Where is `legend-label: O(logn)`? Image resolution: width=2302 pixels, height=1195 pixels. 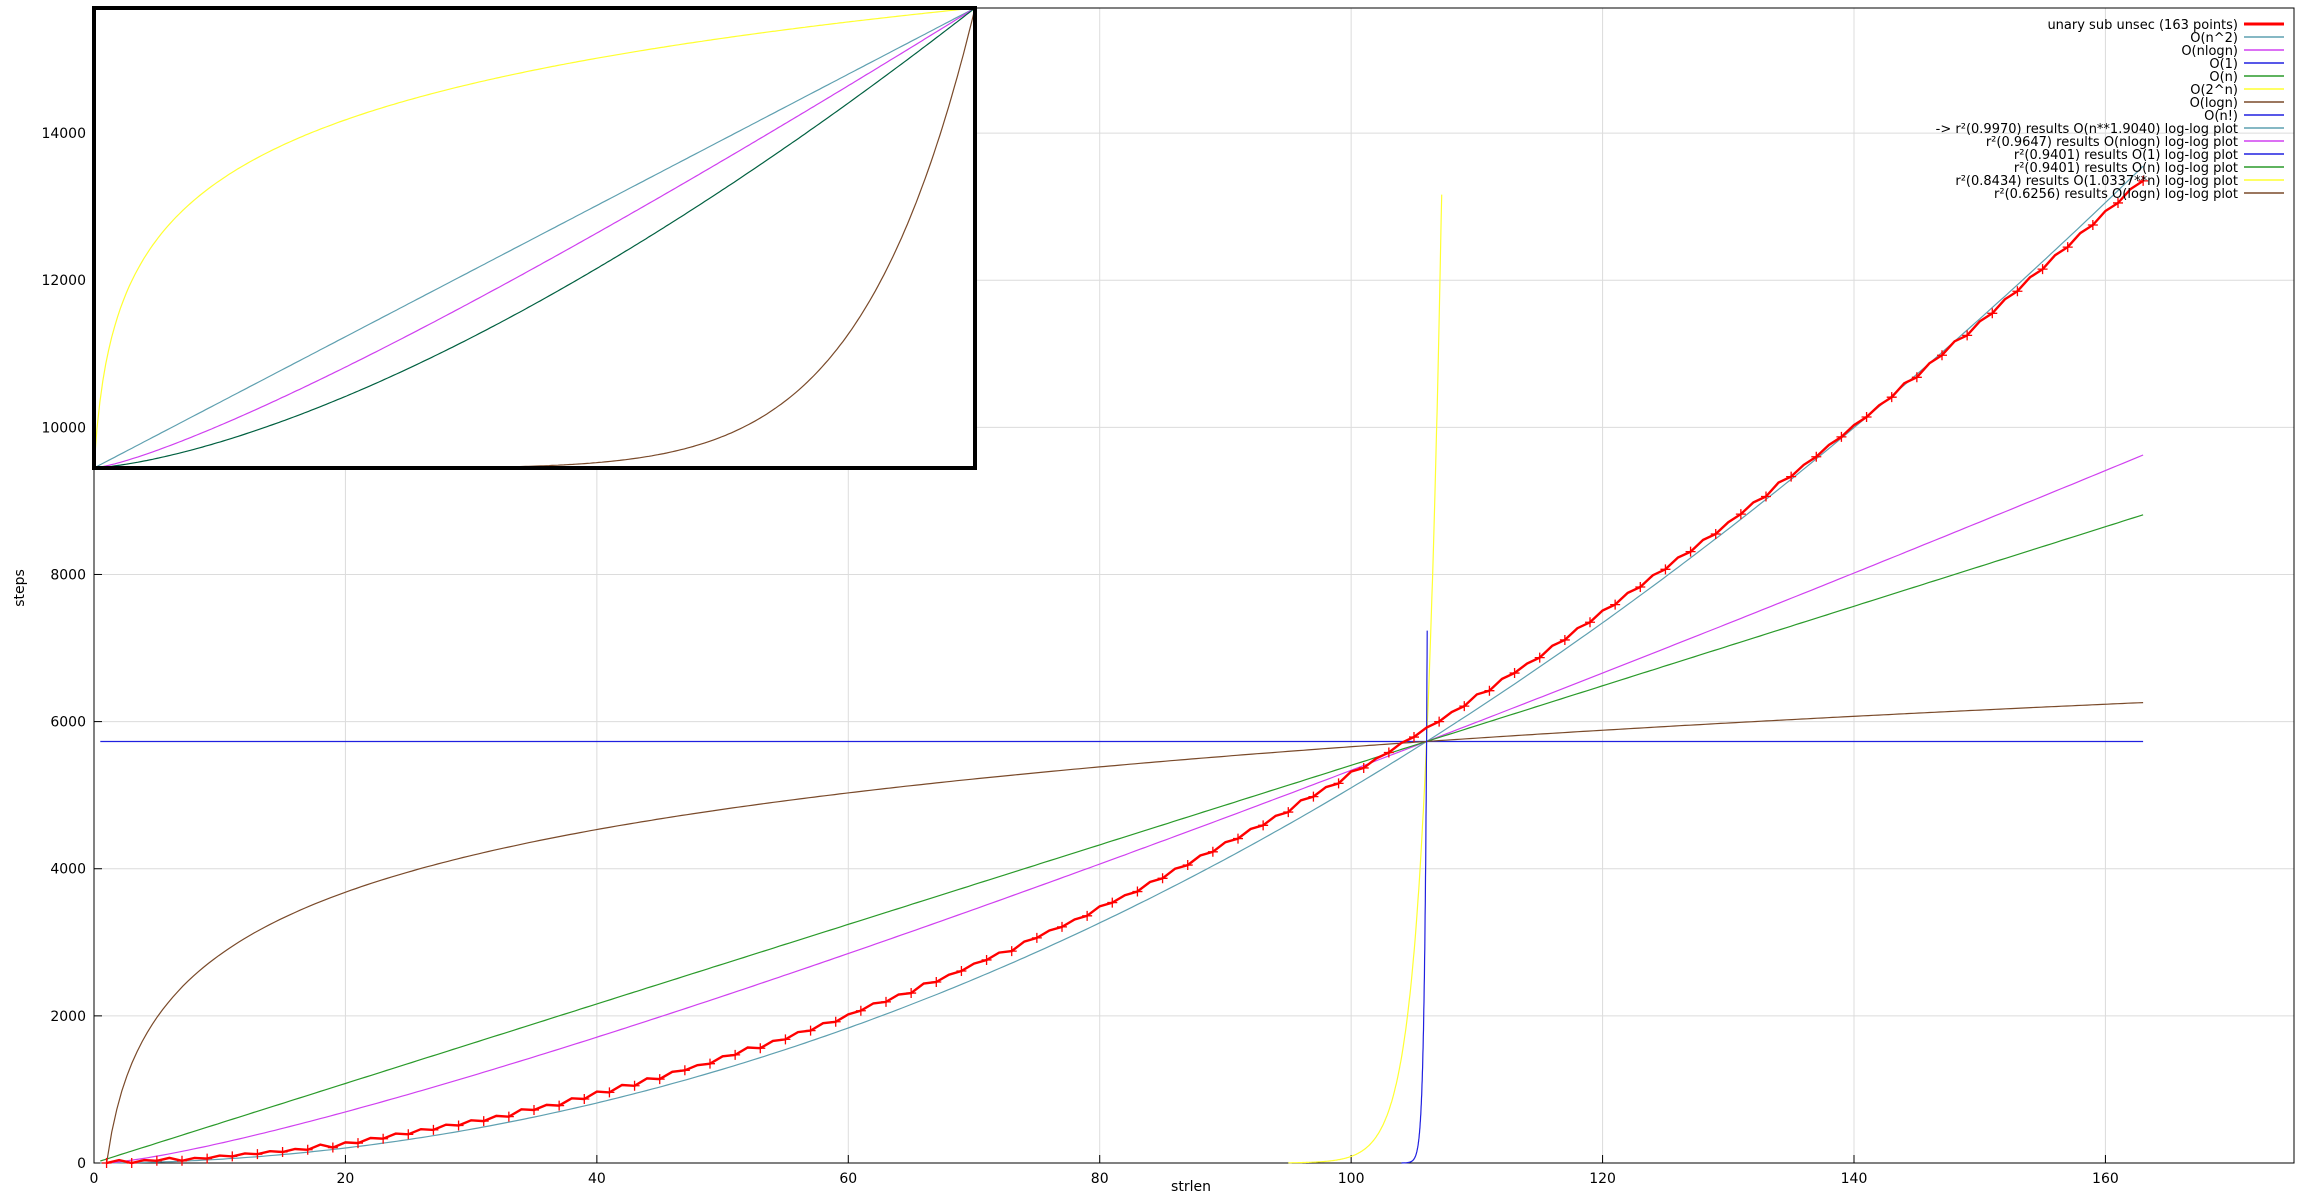
legend-label: O(logn) is located at coordinates (2214, 103).